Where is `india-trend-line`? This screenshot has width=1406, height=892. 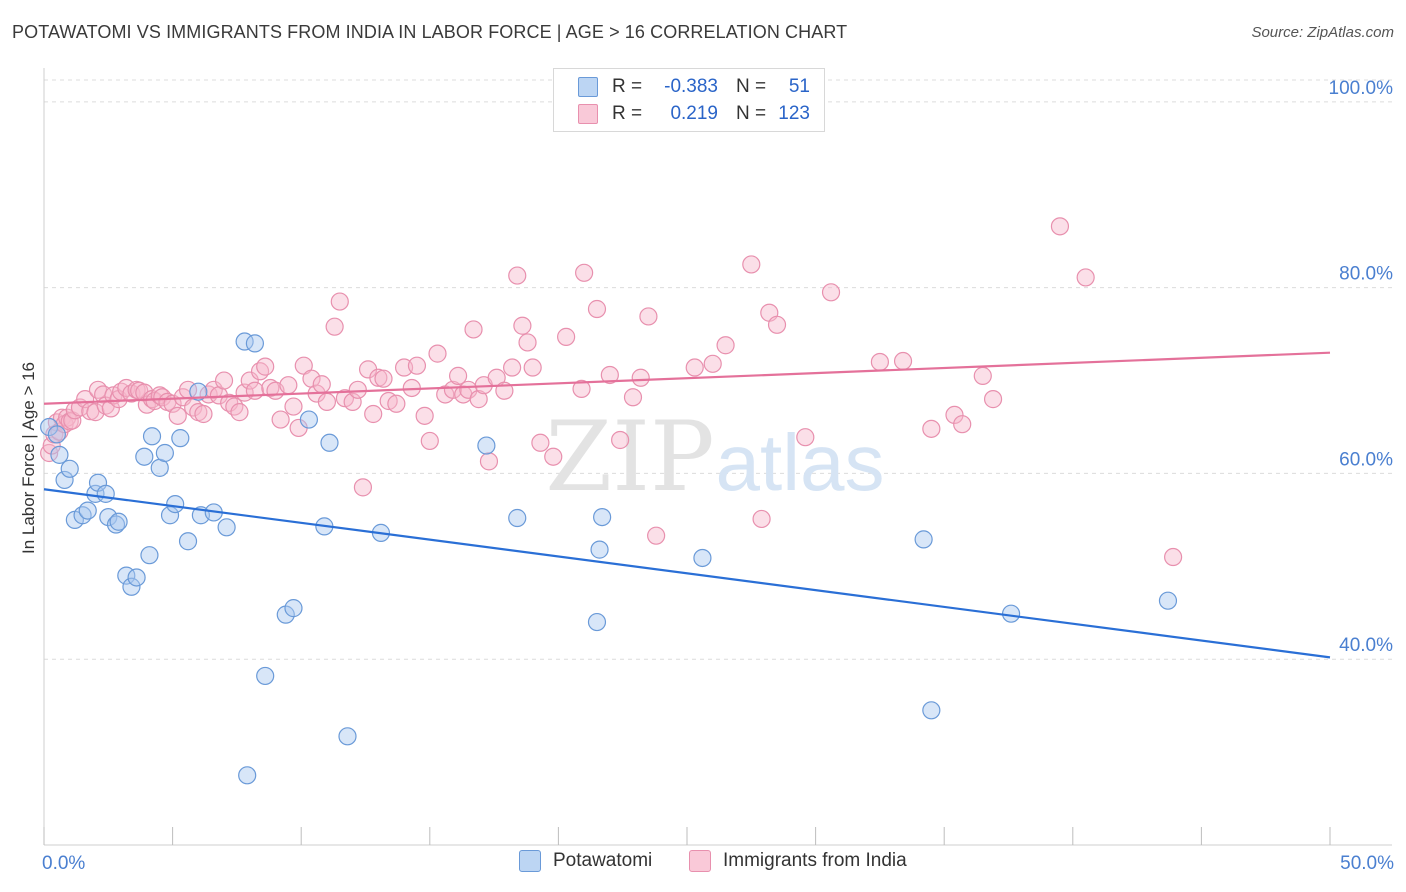 india-trend-line is located at coordinates (687, 378).